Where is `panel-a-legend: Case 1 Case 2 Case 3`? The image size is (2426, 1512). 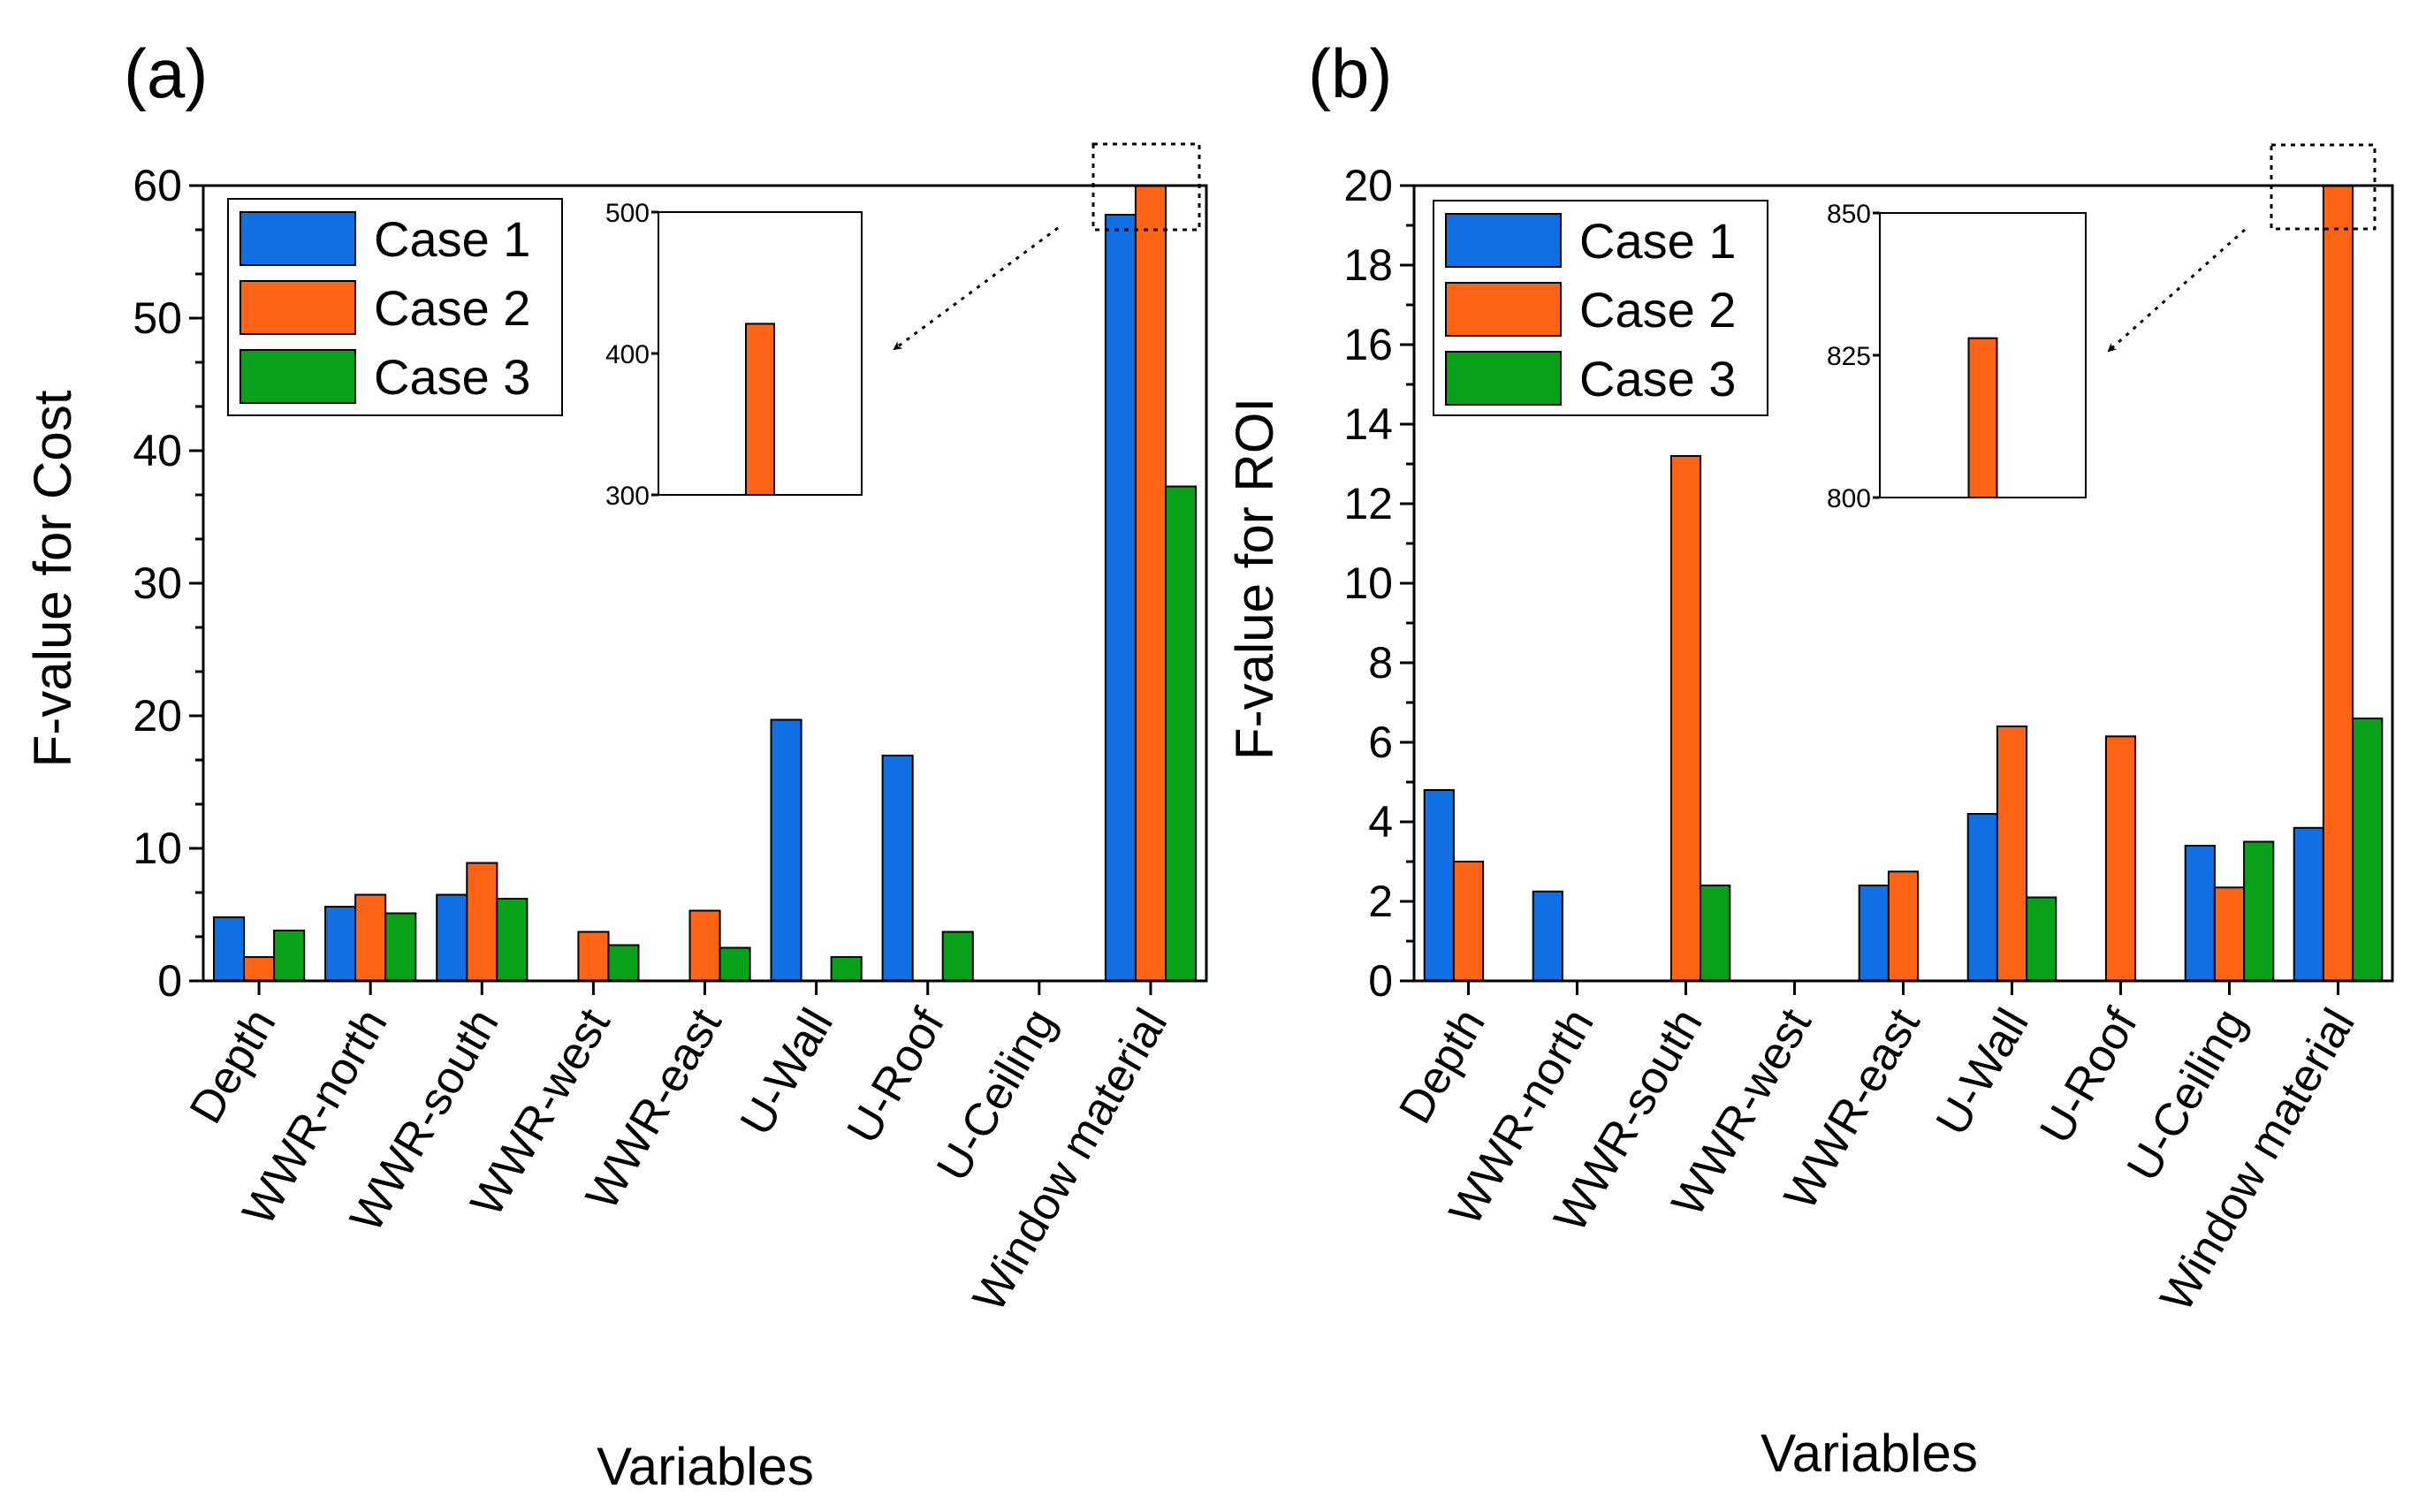 panel-a-legend: Case 1 Case 2 Case 3 is located at coordinates (395, 307).